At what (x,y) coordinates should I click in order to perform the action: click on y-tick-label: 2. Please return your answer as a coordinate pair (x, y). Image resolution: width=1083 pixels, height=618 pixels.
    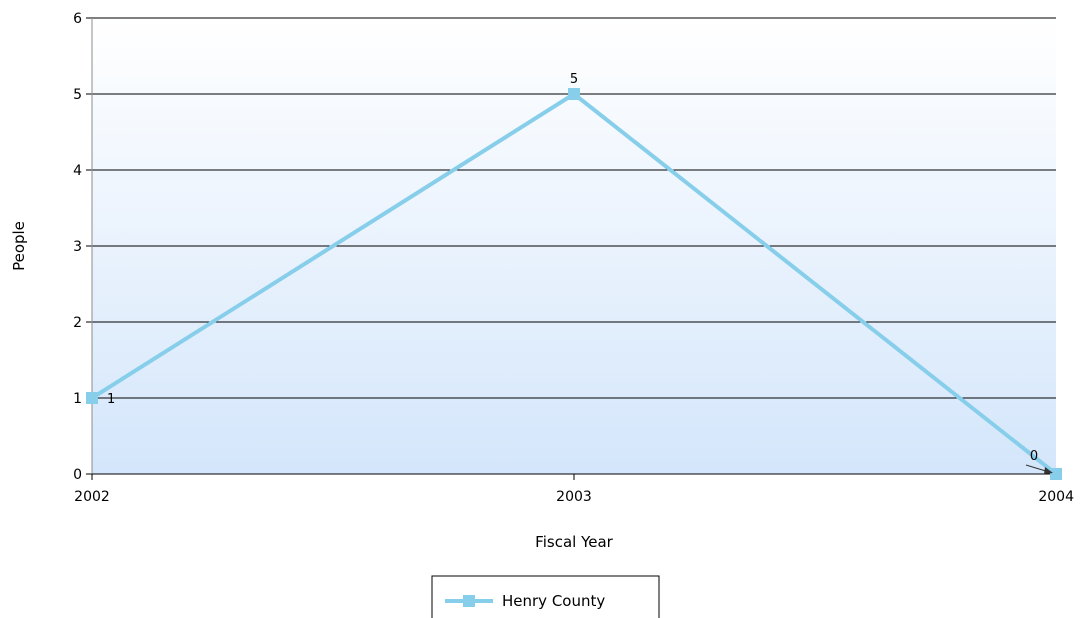
    Looking at the image, I should click on (77, 323).